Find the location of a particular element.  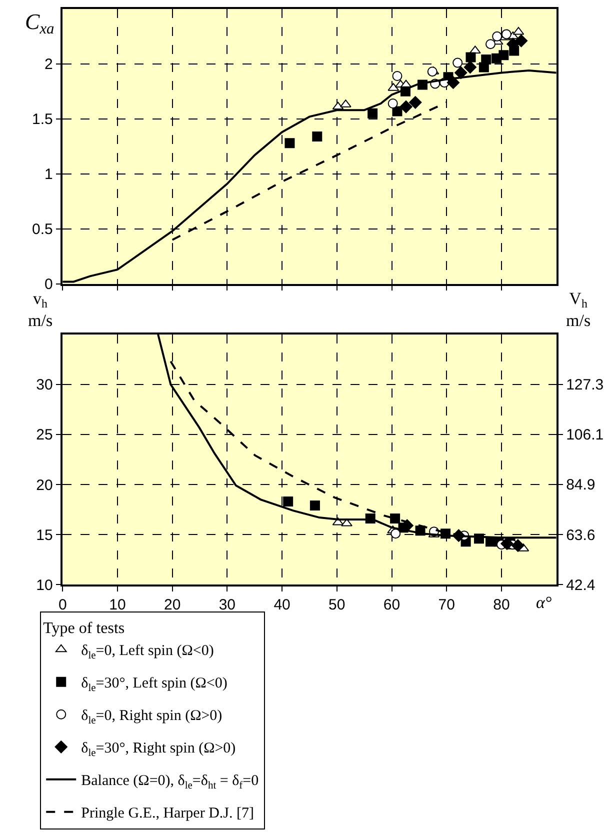

legend-label: Balance (Ω=0), δ$_{le}$=δ$_{ht}$ = δ$_{f}$=0 is located at coordinates (170, 782).